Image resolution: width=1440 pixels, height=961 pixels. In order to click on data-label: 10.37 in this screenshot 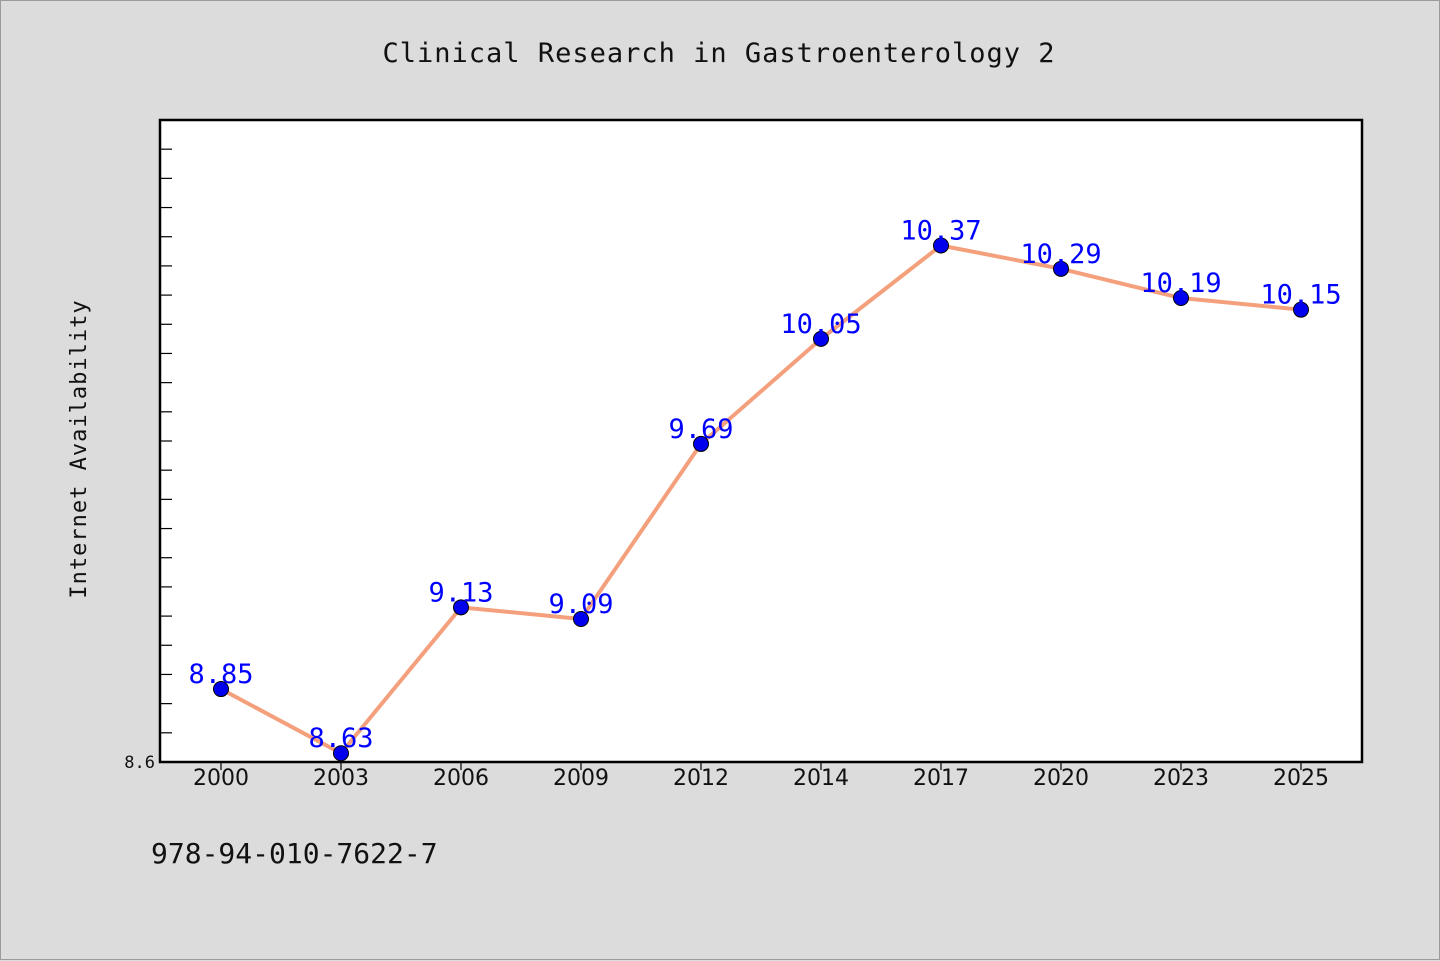, I will do `click(940, 230)`.